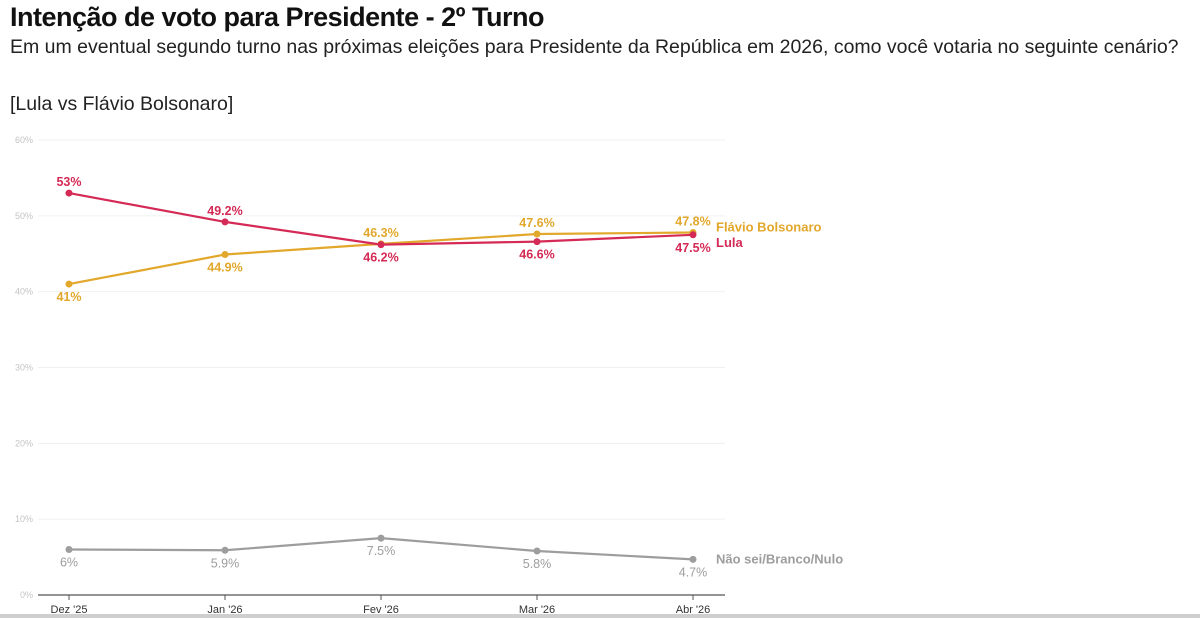 The image size is (1200, 618). I want to click on data-label: 41%, so click(68, 297).